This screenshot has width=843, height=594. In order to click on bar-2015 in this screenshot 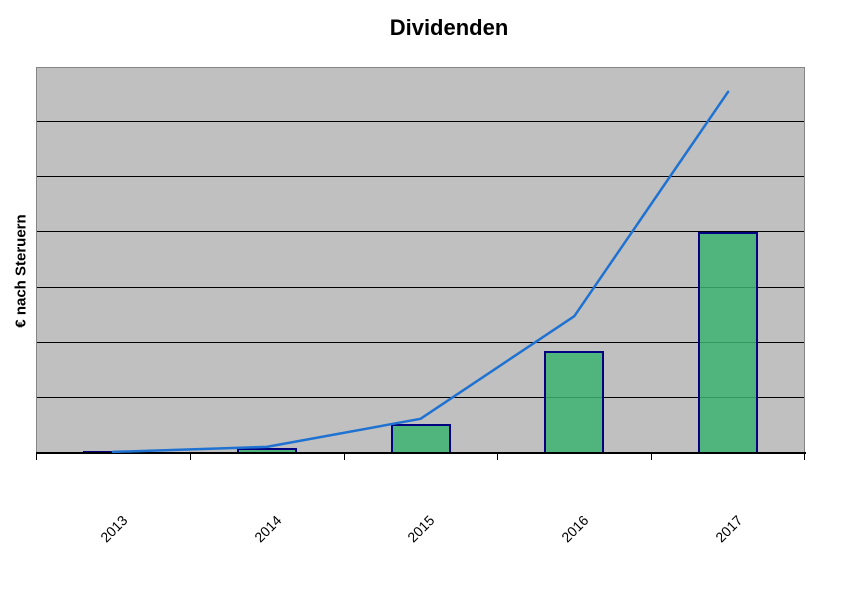, I will do `click(421, 438)`.